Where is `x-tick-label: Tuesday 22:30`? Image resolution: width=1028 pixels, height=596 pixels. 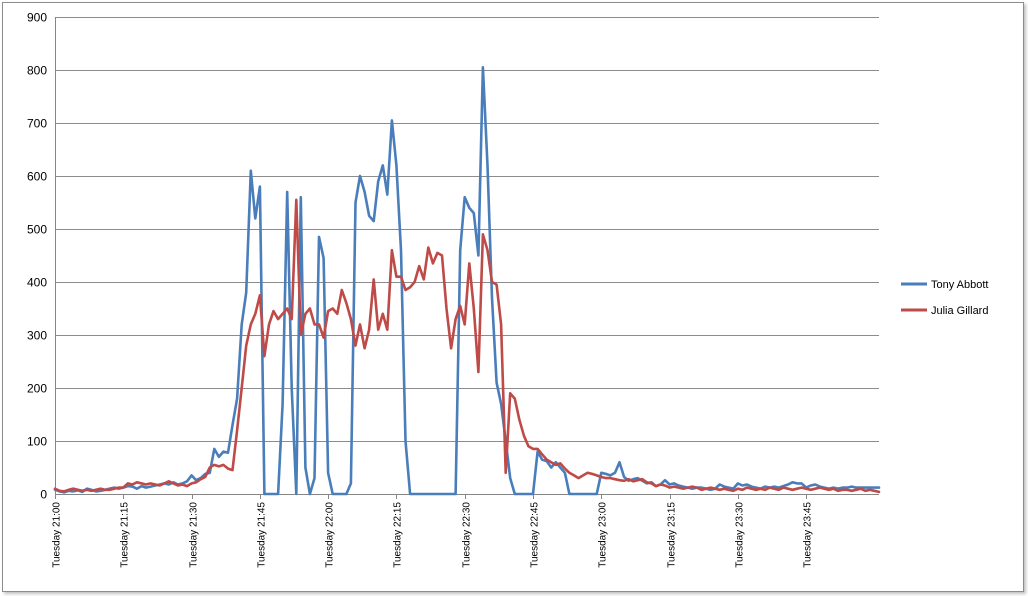 x-tick-label: Tuesday 22:30 is located at coordinates (467, 535).